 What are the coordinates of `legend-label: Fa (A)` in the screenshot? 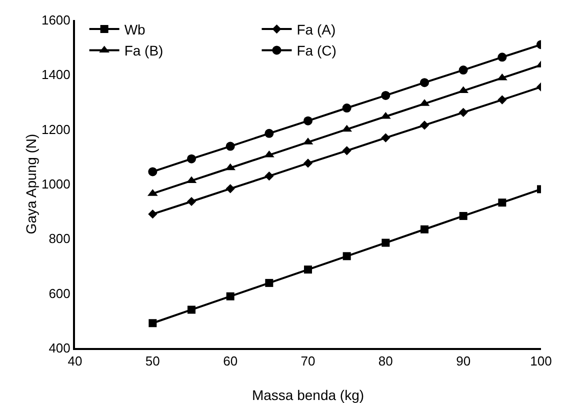 It's located at (316, 30).